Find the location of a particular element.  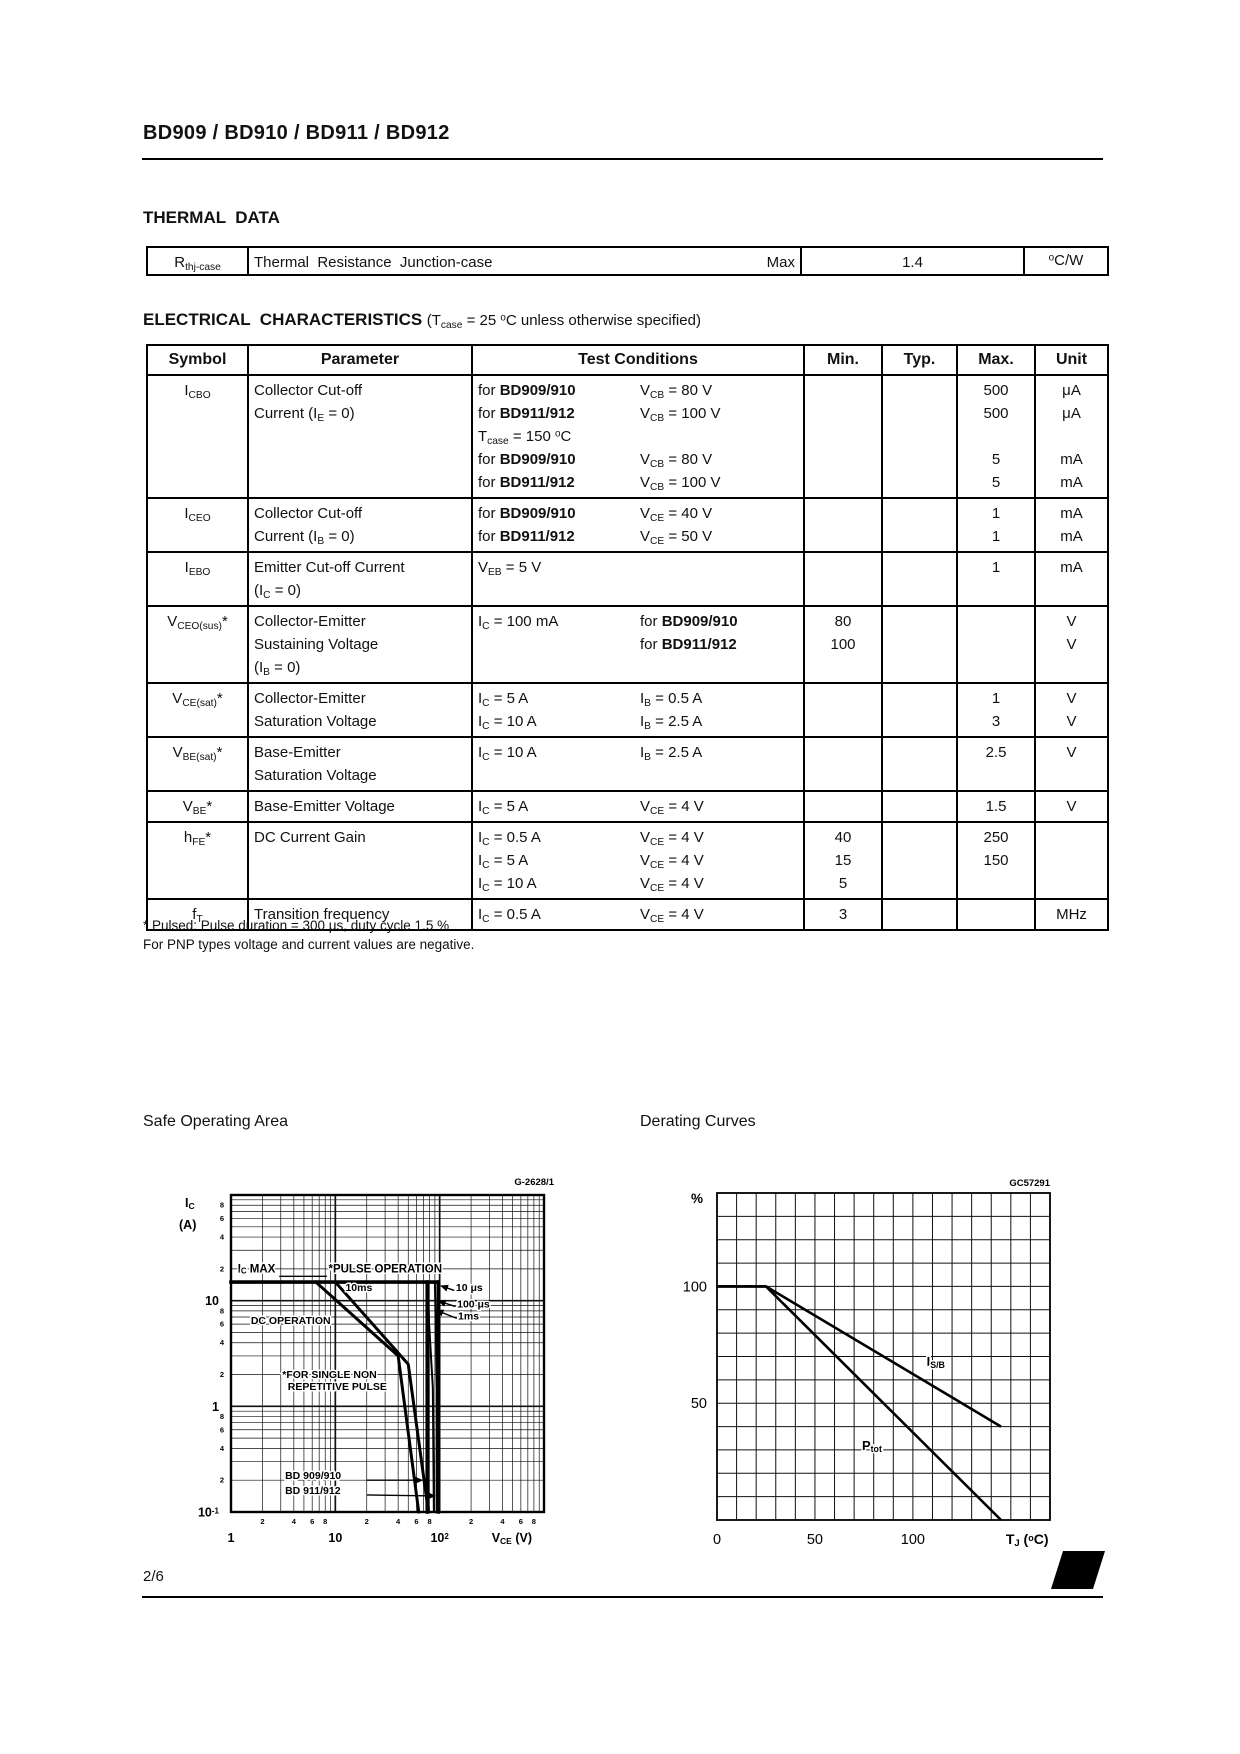

parameter-line: Base-Emitter Voltage is located at coordinates (324, 806).